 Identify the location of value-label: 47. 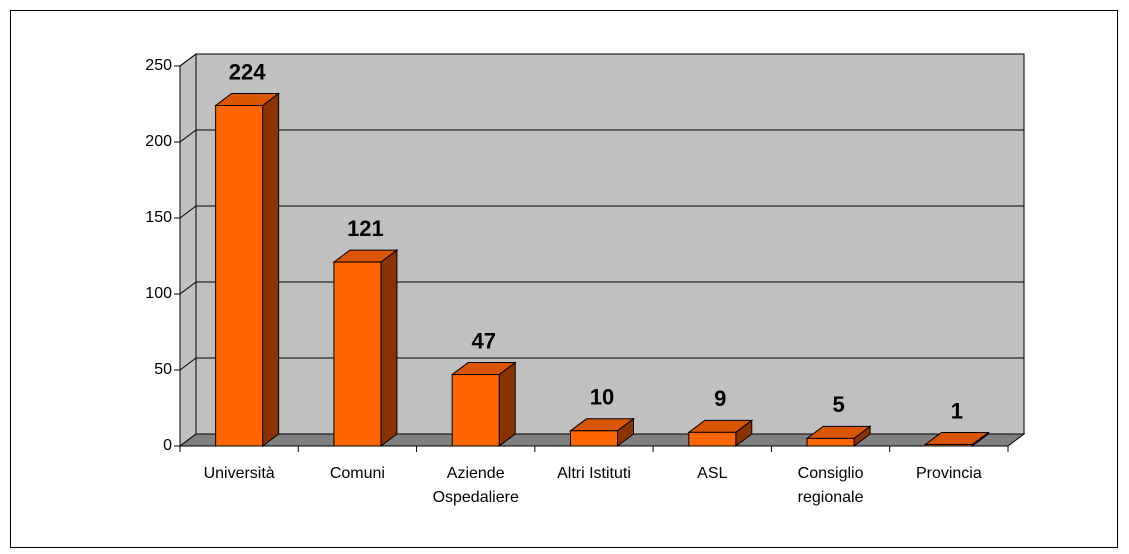
(483, 340).